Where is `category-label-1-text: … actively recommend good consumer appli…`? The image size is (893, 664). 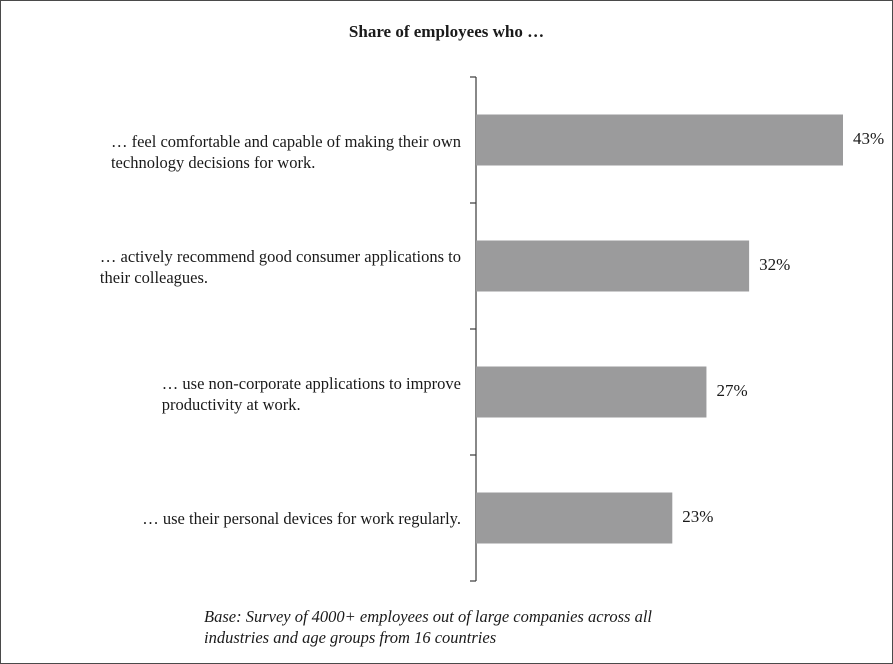 category-label-1-text: … actively recommend good consumer appli… is located at coordinates (280, 267).